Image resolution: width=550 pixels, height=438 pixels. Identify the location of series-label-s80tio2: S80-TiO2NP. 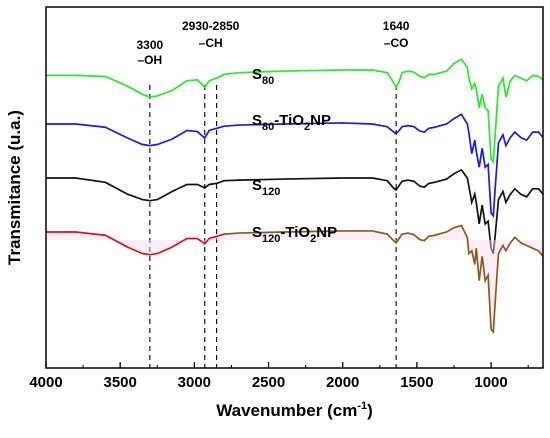
(291, 122).